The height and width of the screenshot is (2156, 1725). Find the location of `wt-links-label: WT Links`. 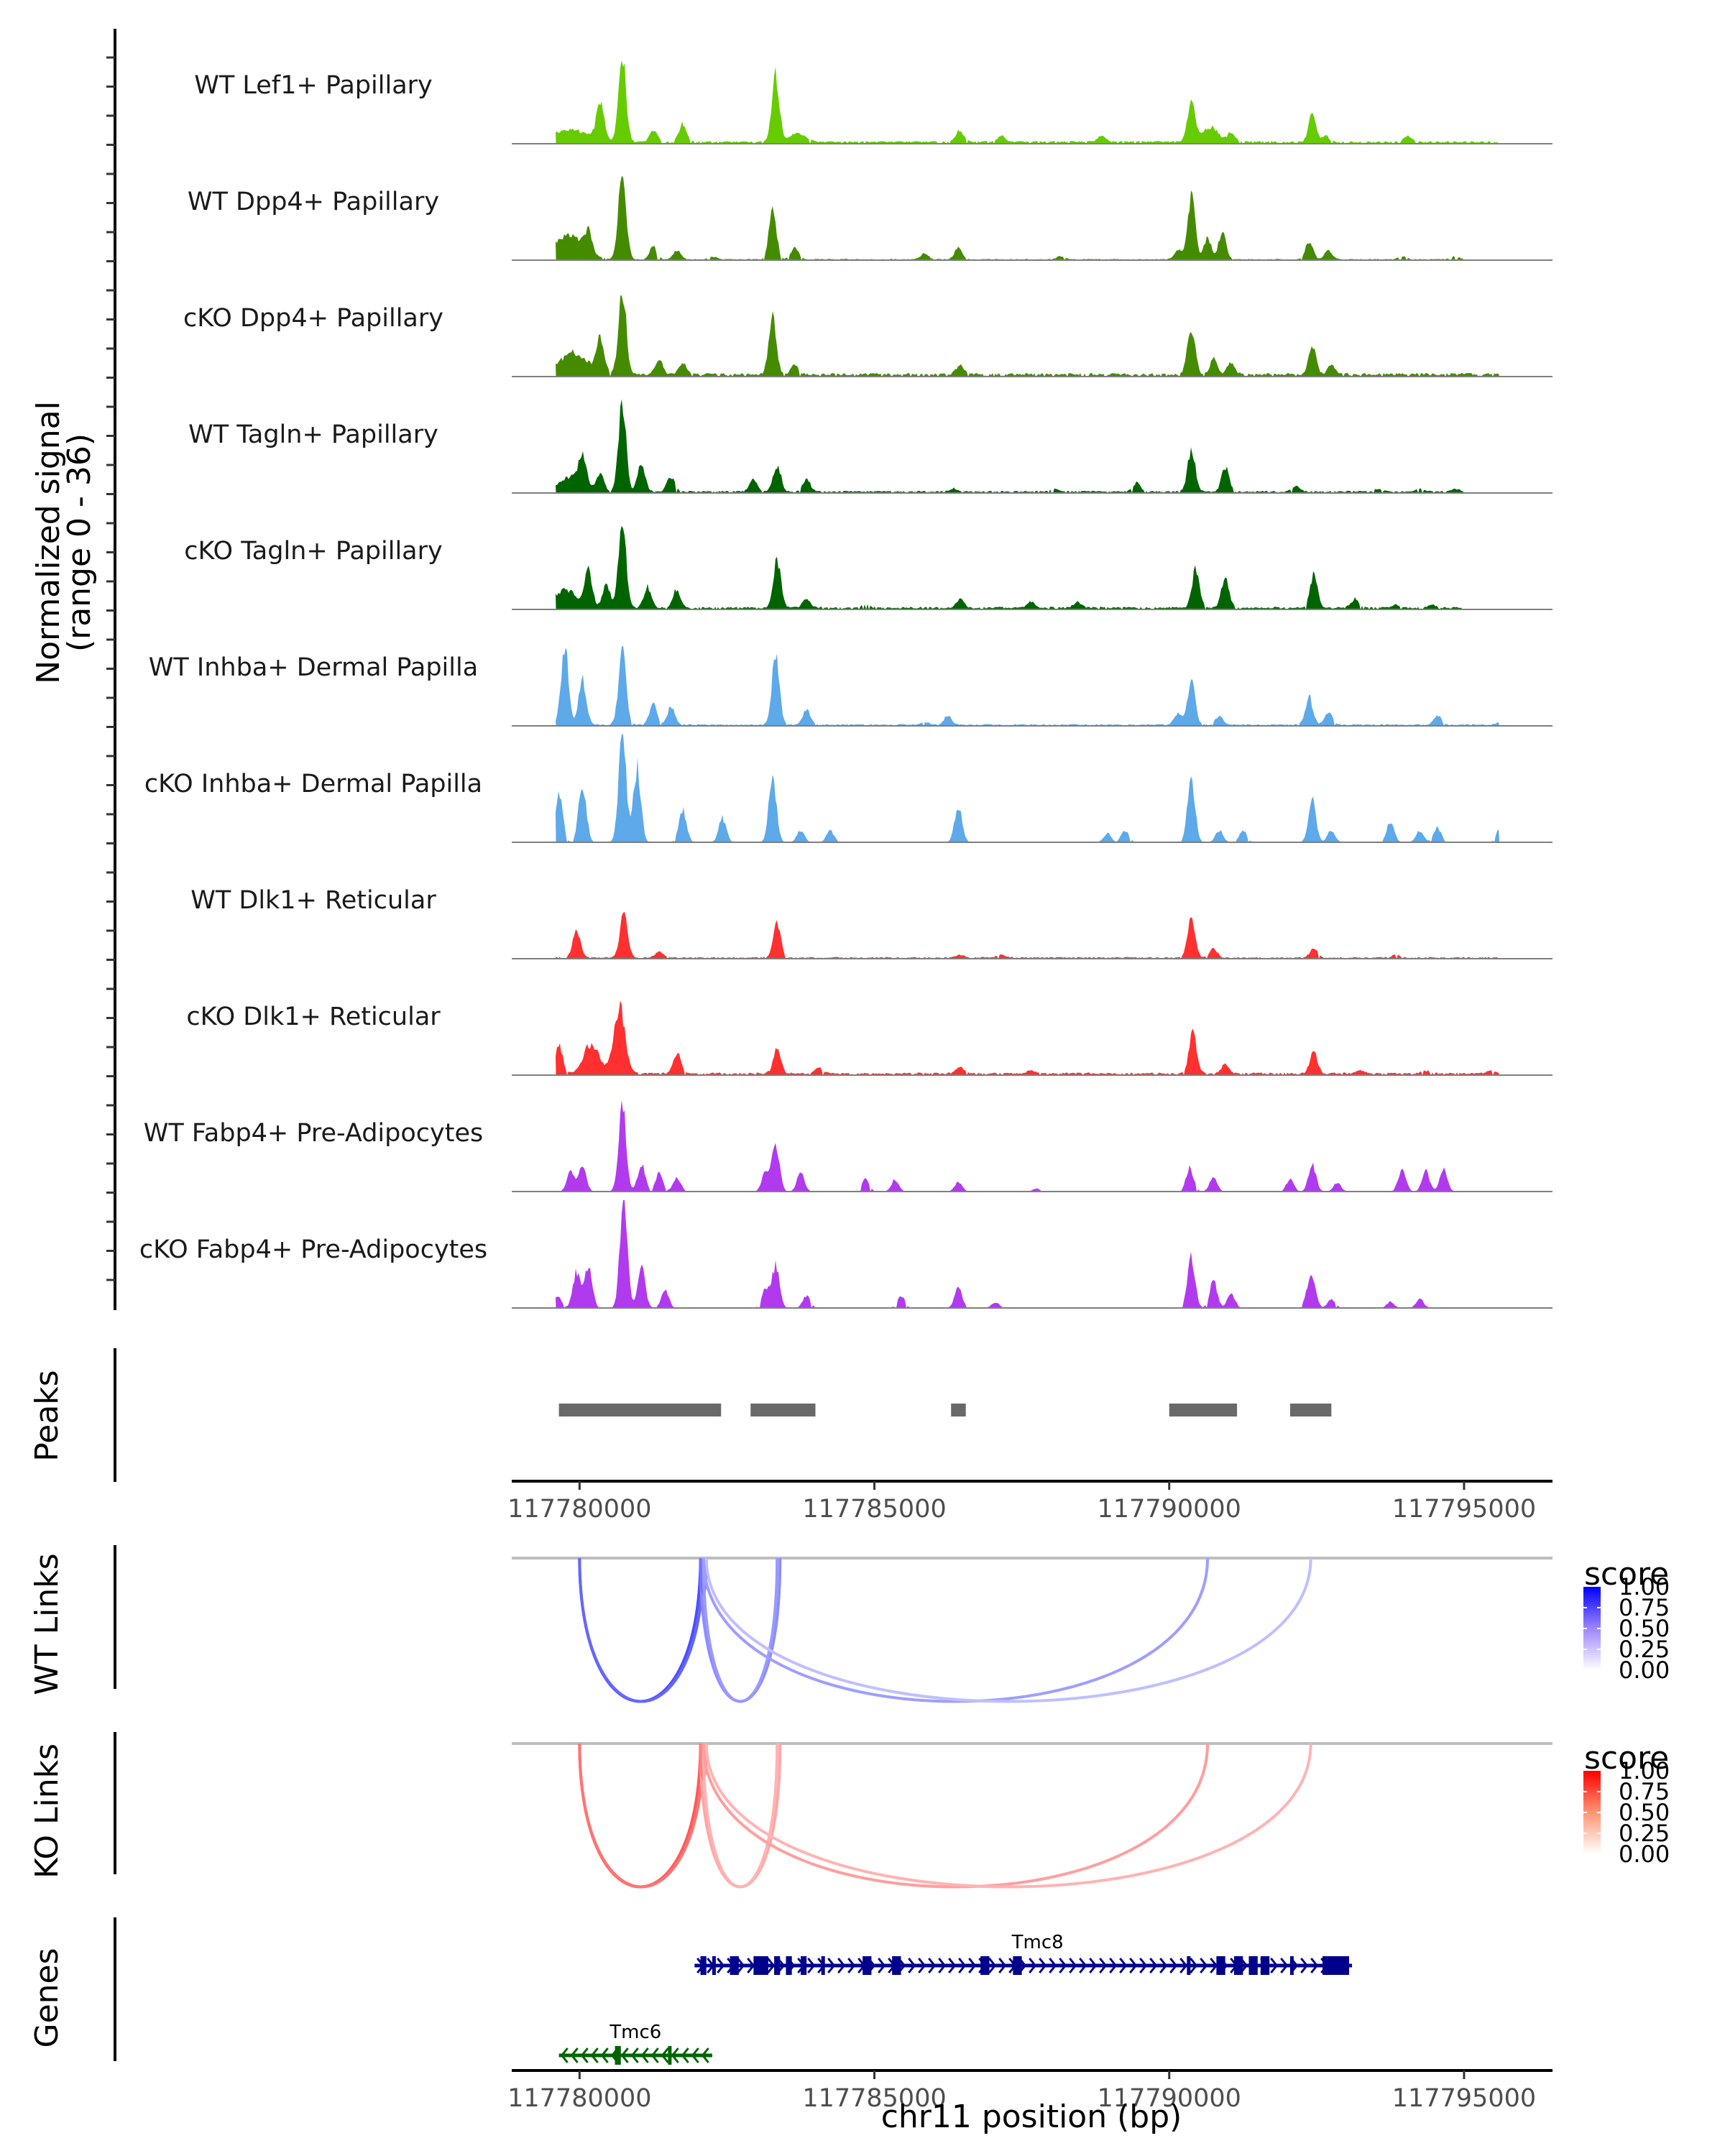

wt-links-label: WT Links is located at coordinates (47, 1624).